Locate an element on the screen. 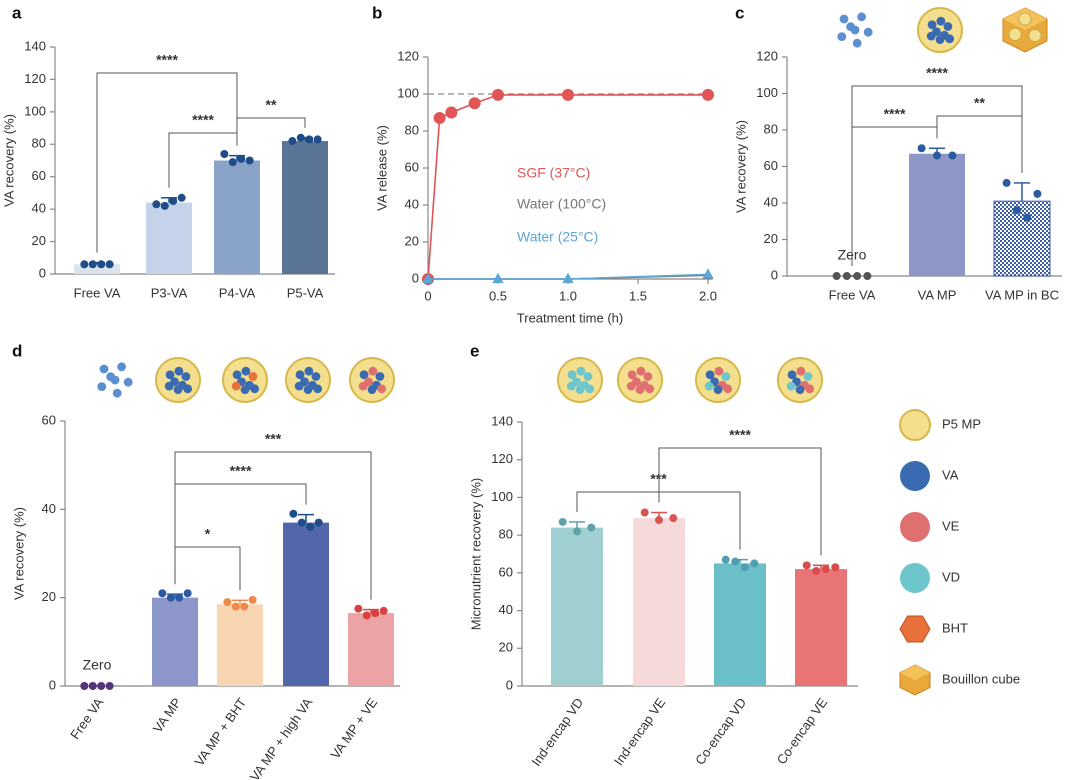 This screenshot has height=780, width=1080. x-tick-label: VA MP + VE is located at coordinates (353, 728).